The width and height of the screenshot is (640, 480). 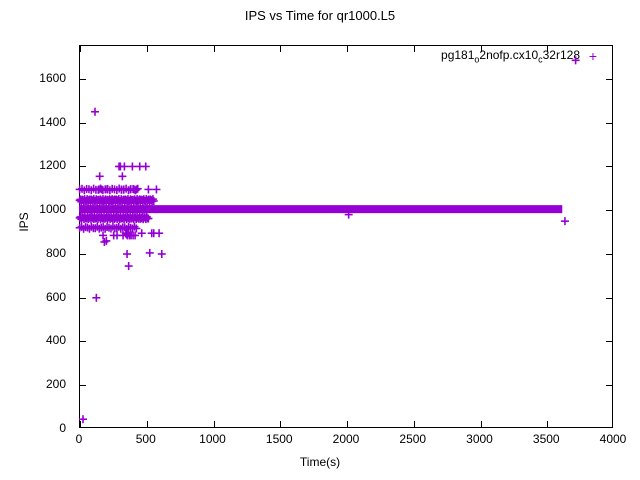 I want to click on dense-point-band, so click(x=321, y=209).